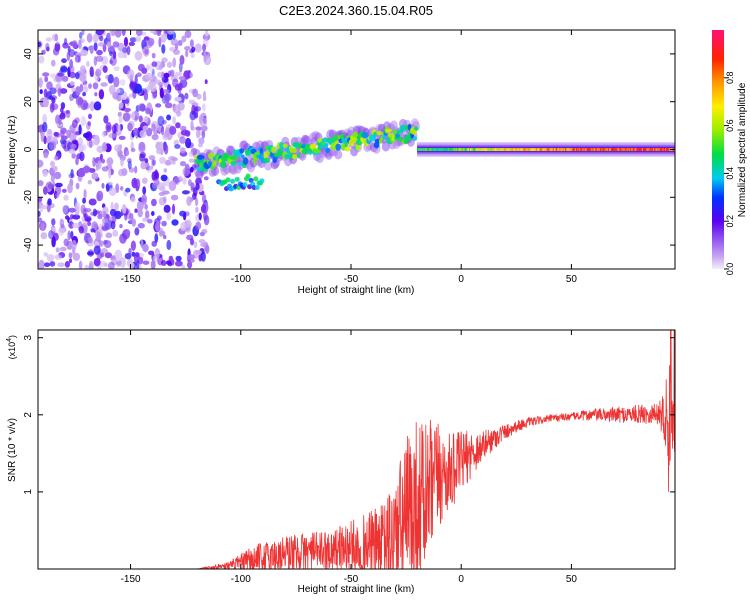 This screenshot has width=750, height=600. Describe the element at coordinates (251, 180) in the screenshot. I see `spectrogram-lower-branch-cell` at that location.